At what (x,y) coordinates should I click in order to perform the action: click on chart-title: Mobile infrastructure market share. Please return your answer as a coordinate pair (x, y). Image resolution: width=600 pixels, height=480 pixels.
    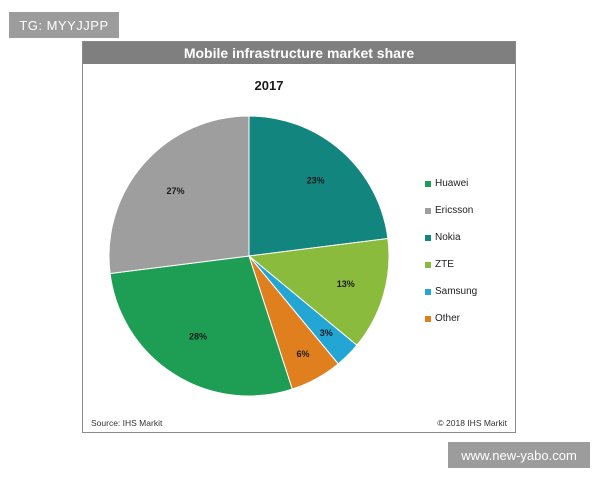
    Looking at the image, I should click on (299, 53).